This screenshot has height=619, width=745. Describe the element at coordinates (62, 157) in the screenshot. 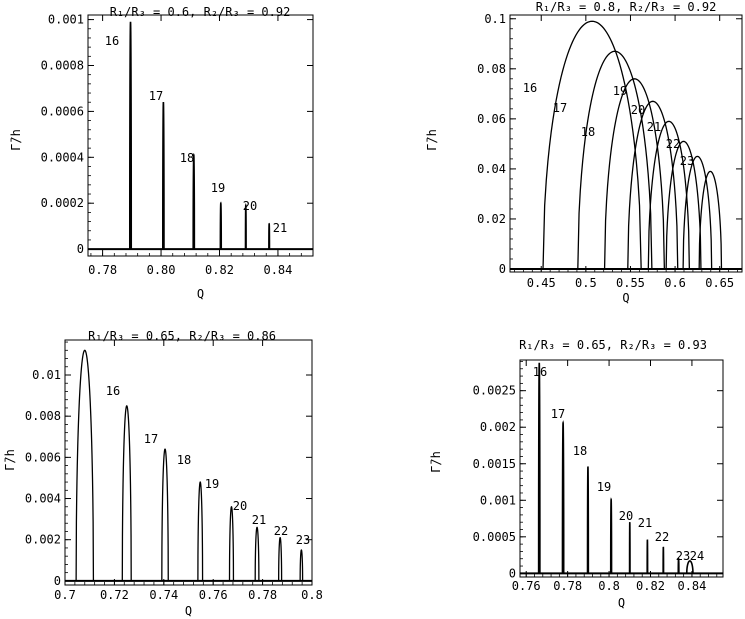

I see `y-tick-label: 0.0004` at that location.